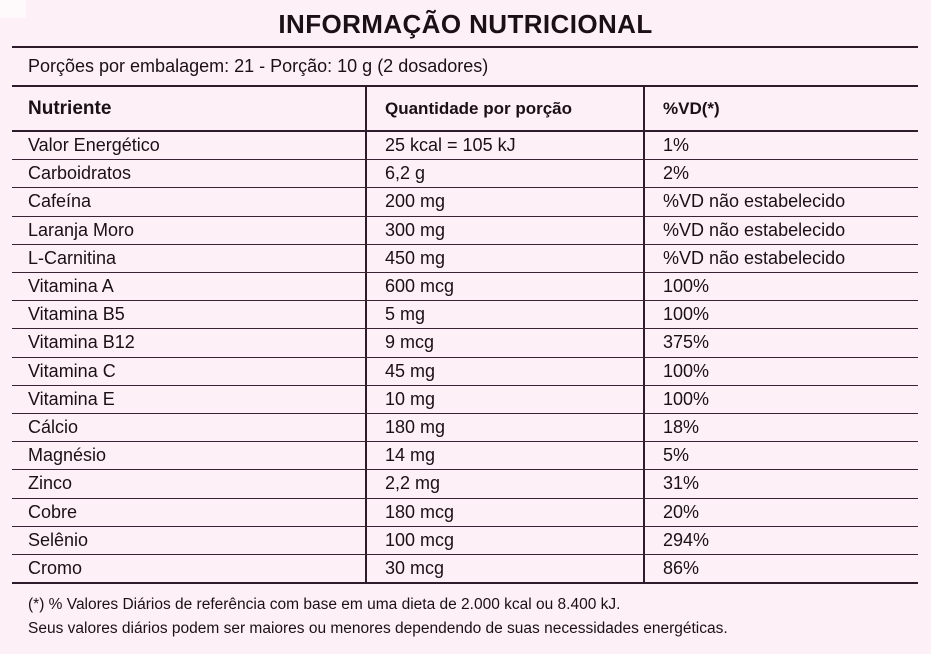  What do you see at coordinates (686, 342) in the screenshot?
I see `cell-daily-value: 375%` at bounding box center [686, 342].